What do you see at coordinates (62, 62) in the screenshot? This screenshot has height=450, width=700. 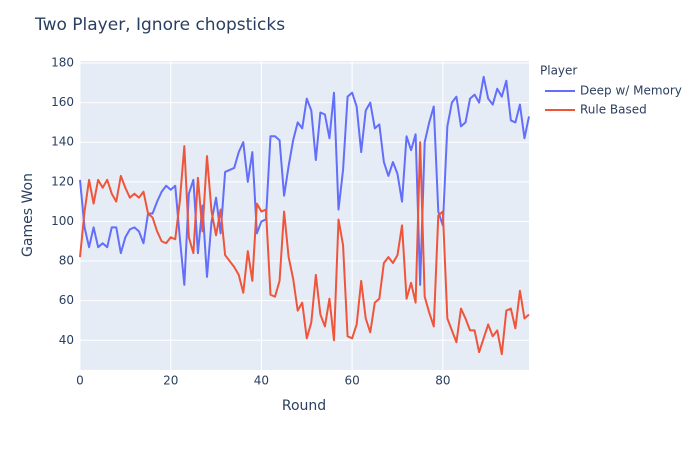 I see `y-tick-label: 180` at bounding box center [62, 62].